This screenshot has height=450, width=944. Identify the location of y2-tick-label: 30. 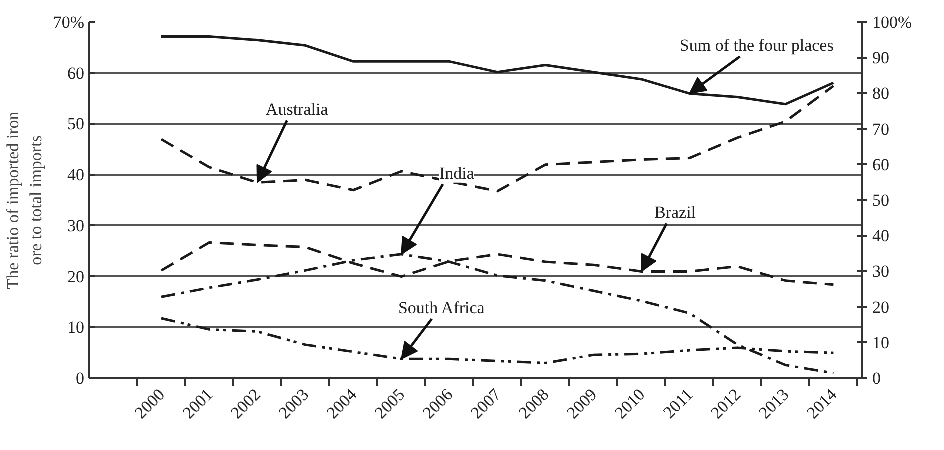
(881, 272).